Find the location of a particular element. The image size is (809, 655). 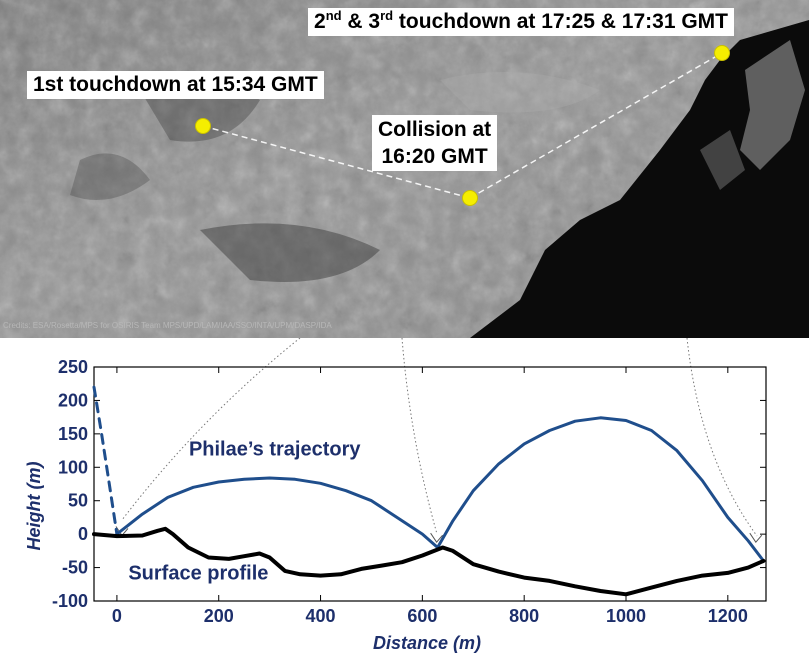

y-tick-label: -50 is located at coordinates (75, 568).